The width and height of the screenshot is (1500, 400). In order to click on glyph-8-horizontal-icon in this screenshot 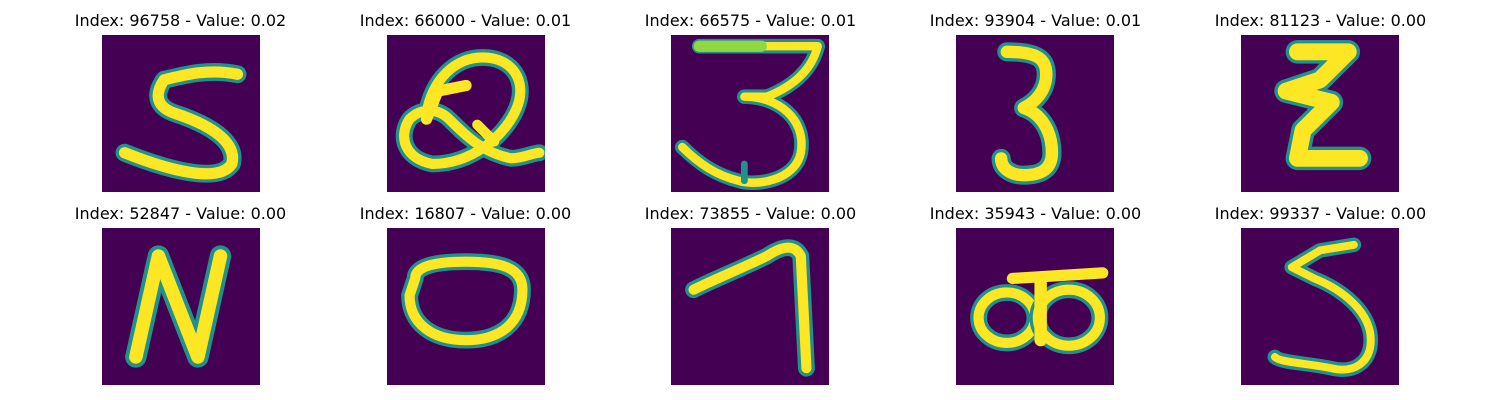, I will do `click(1039, 311)`.